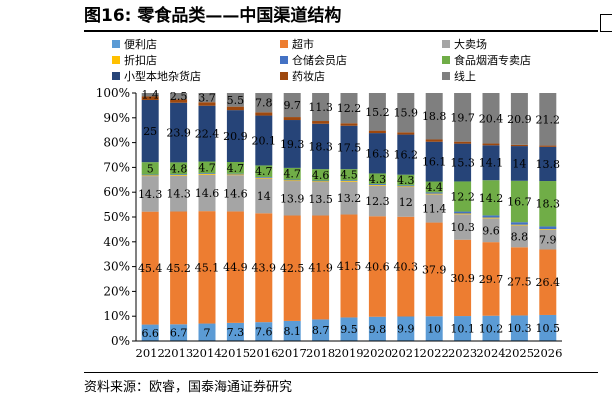 The image size is (612, 405). I want to click on data-label: 11.3, so click(320, 107).